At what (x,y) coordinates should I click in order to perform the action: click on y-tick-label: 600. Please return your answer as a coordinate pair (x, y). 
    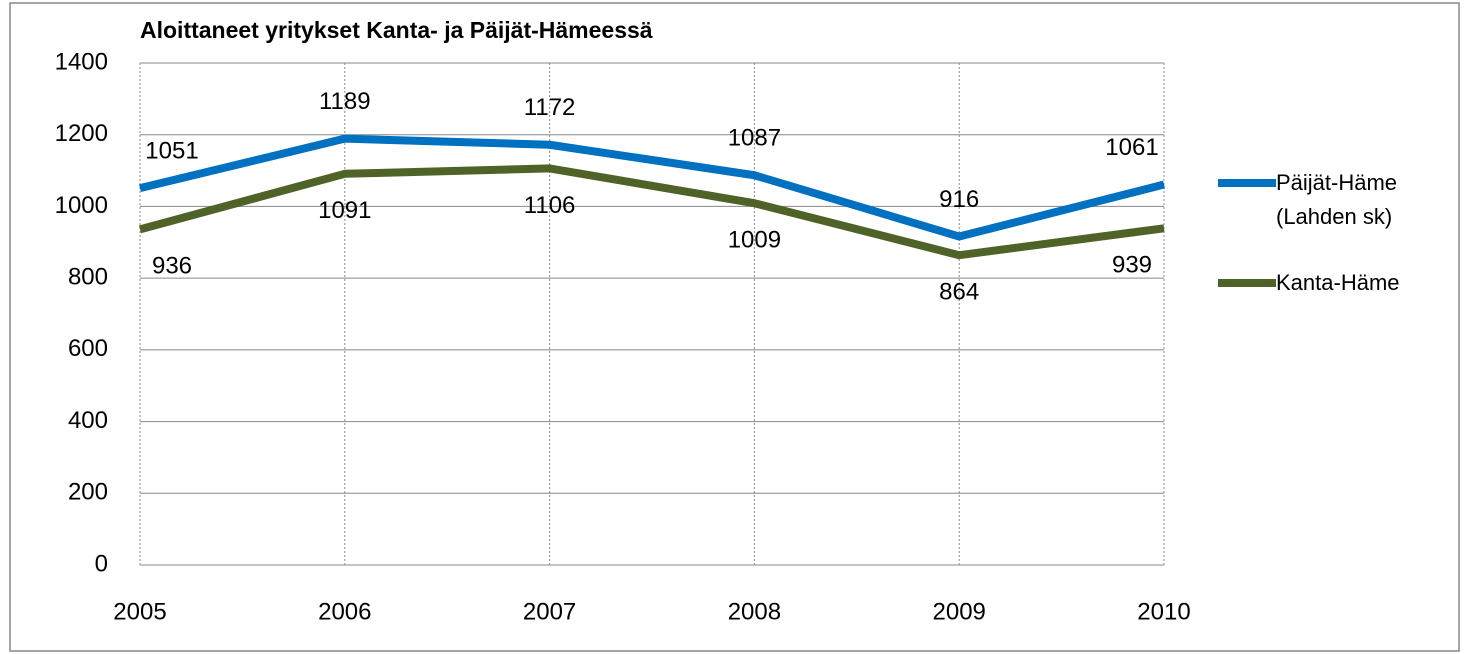
    Looking at the image, I should click on (88, 348).